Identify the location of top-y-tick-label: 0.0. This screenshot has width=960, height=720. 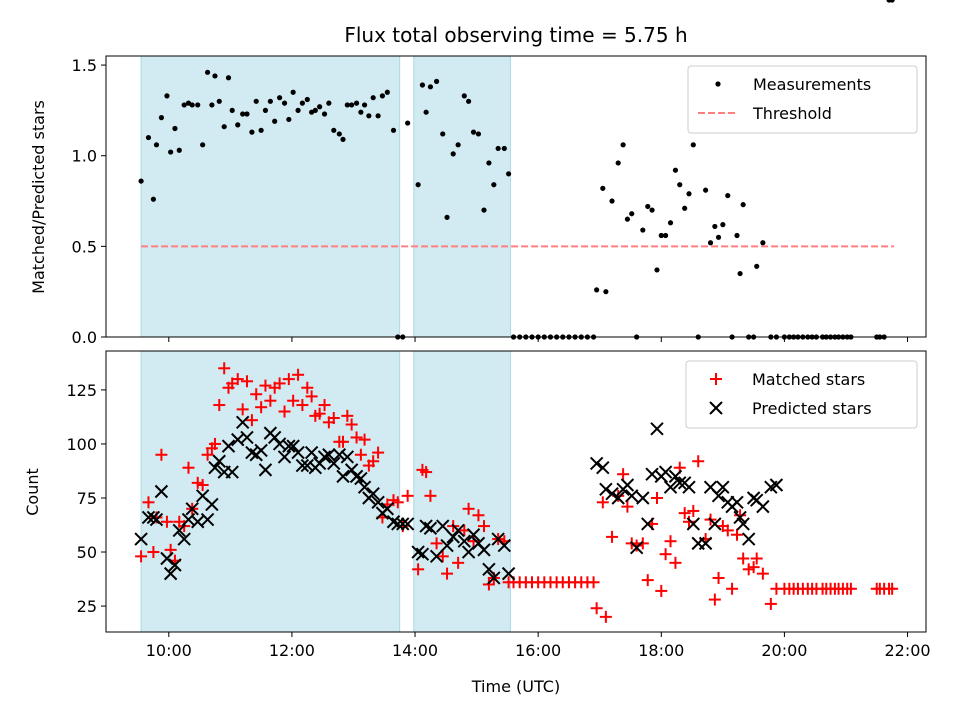
(84, 337).